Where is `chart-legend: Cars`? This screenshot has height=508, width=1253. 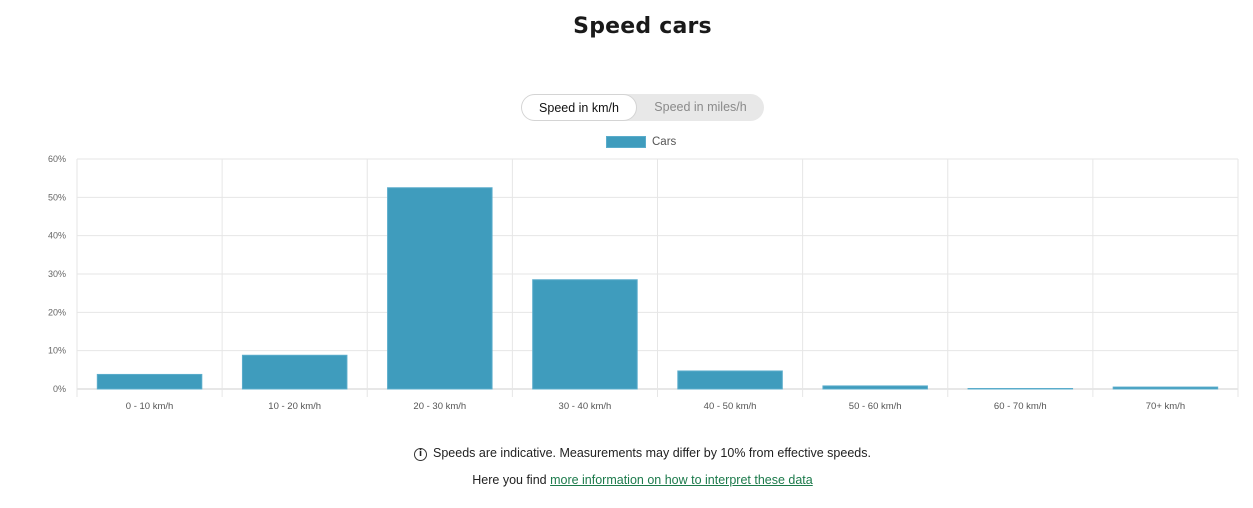
chart-legend: Cars is located at coordinates (641, 142).